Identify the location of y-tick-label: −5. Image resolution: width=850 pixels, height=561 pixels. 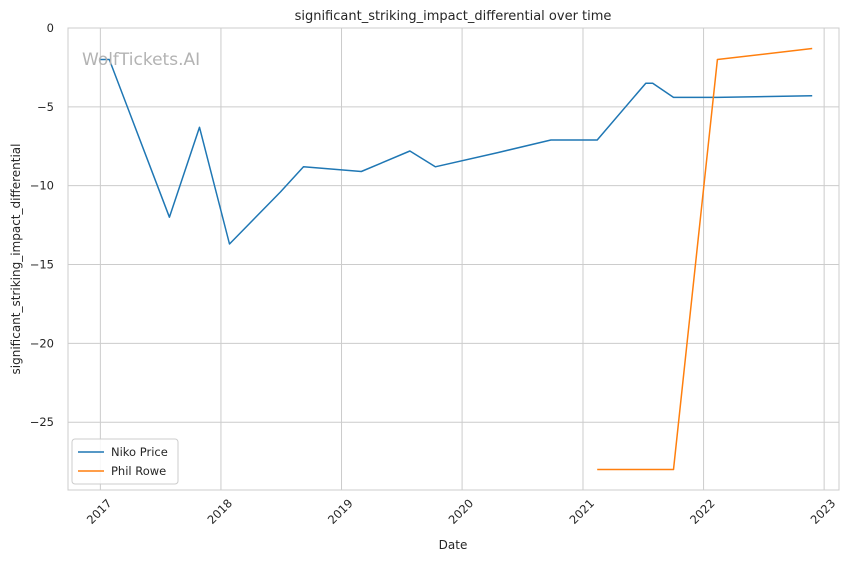
(45, 107).